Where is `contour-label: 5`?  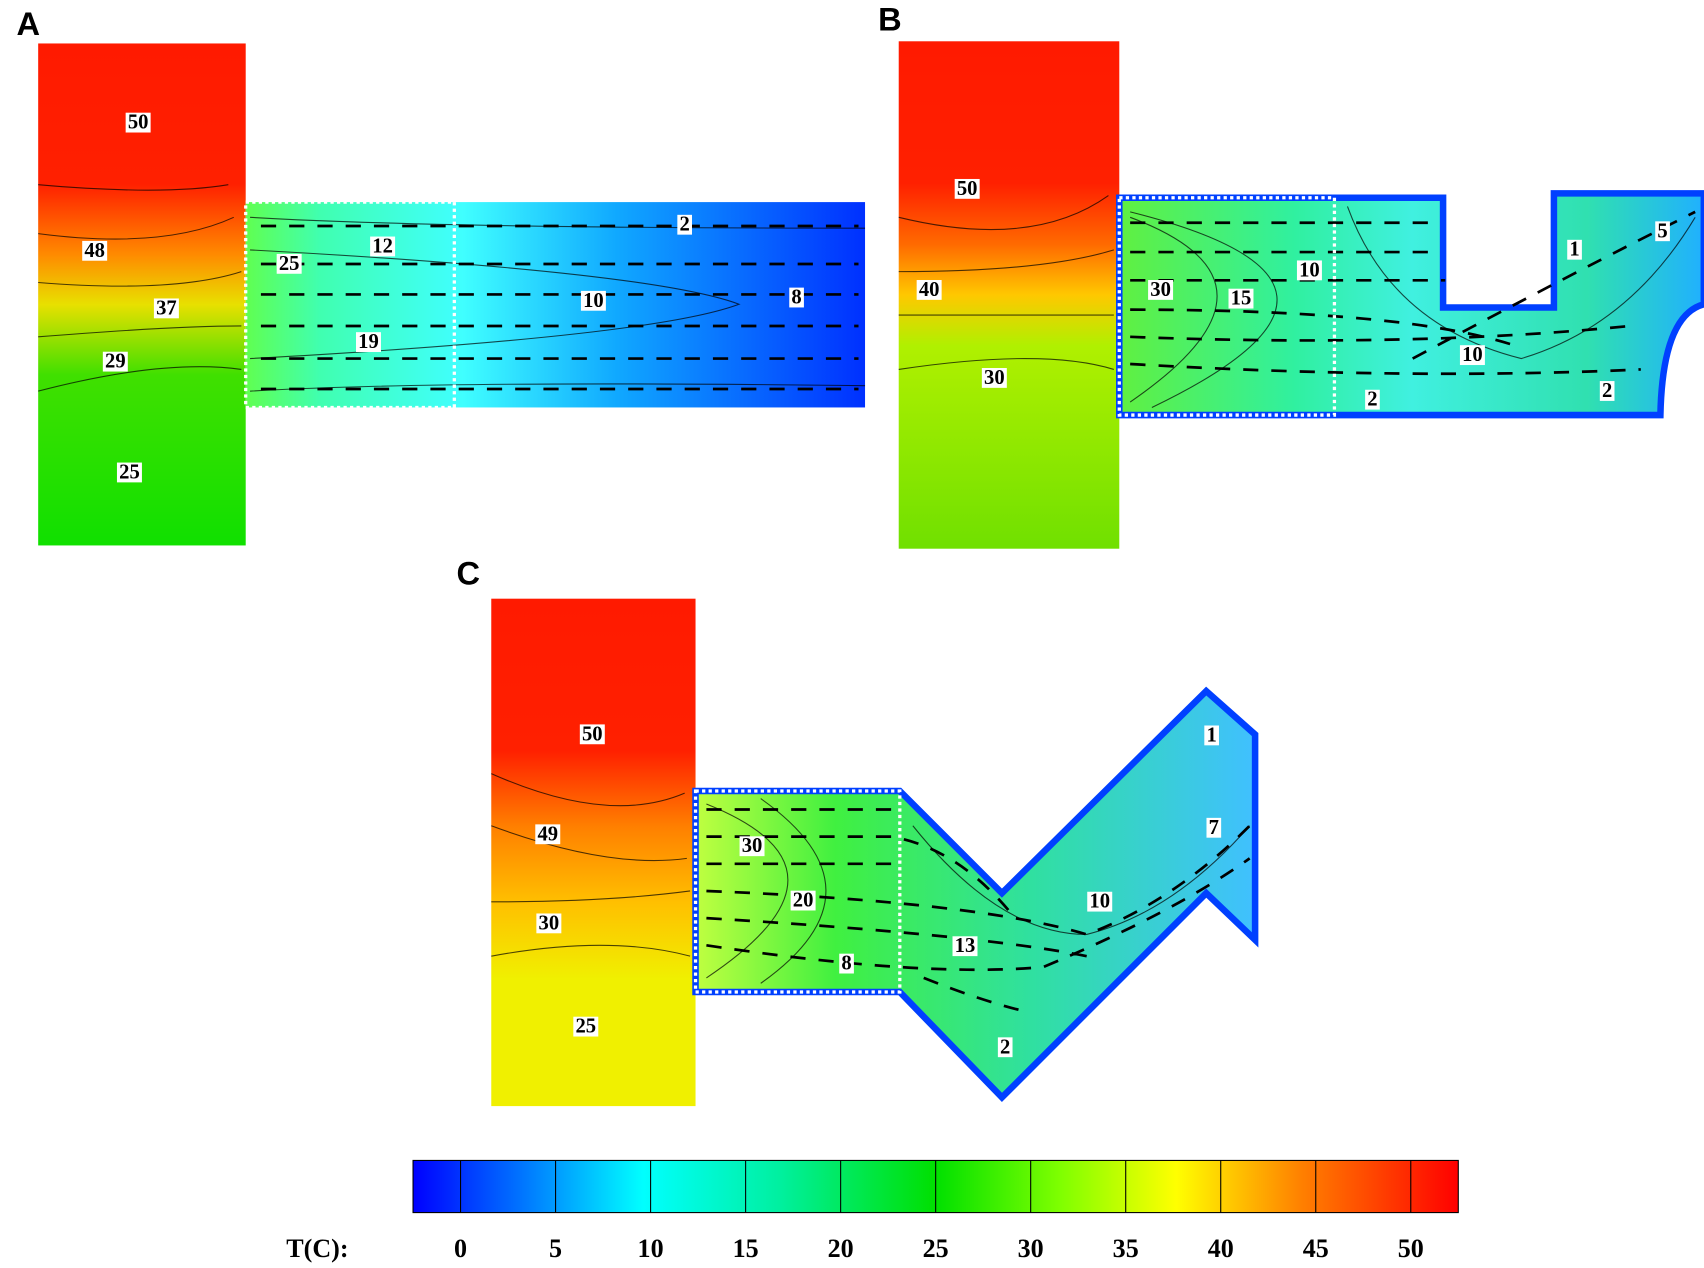 contour-label: 5 is located at coordinates (1662, 231).